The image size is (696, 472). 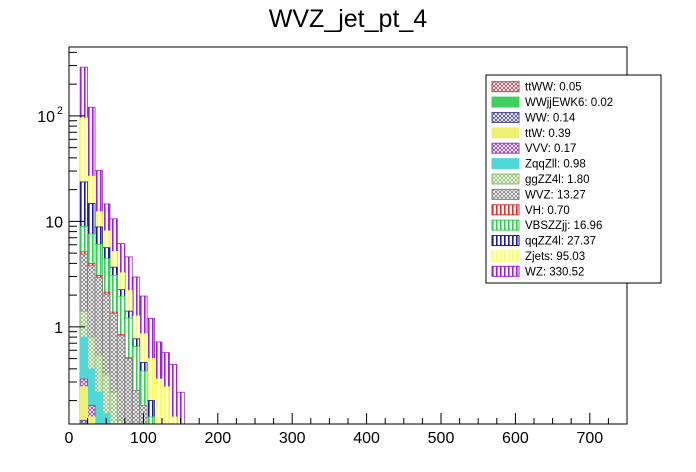 What do you see at coordinates (132, 245) in the screenshot?
I see `bars-layer` at bounding box center [132, 245].